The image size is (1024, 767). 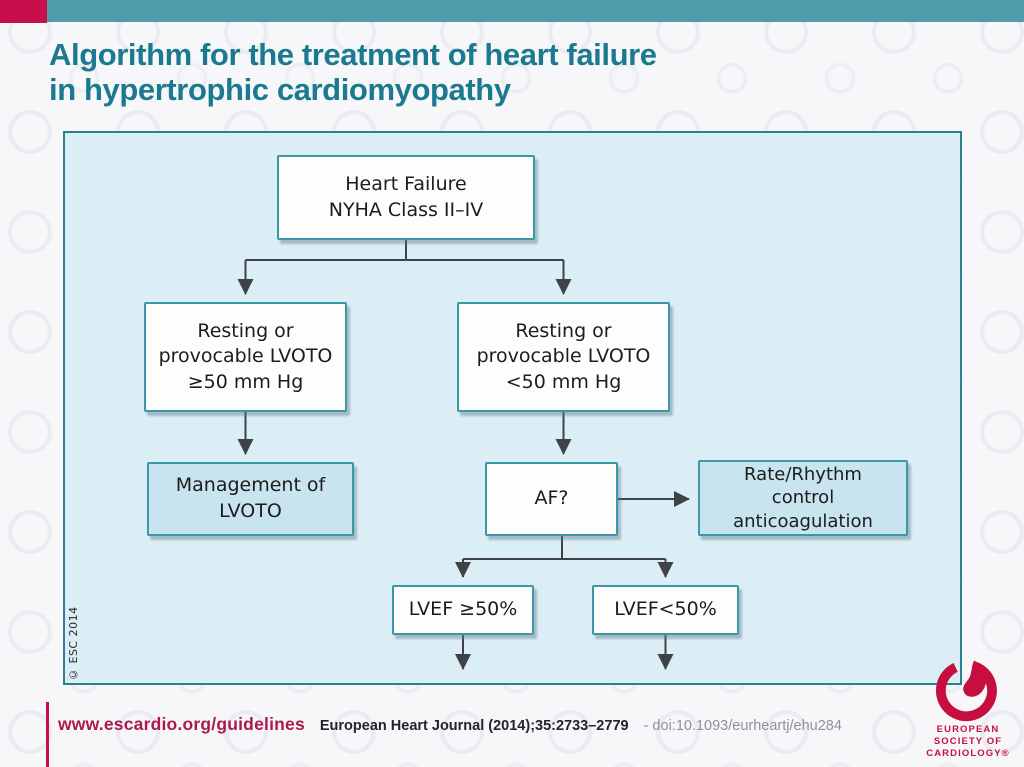 I want to click on node-management-of-lvoto: Management of LVOTO, so click(x=250, y=499).